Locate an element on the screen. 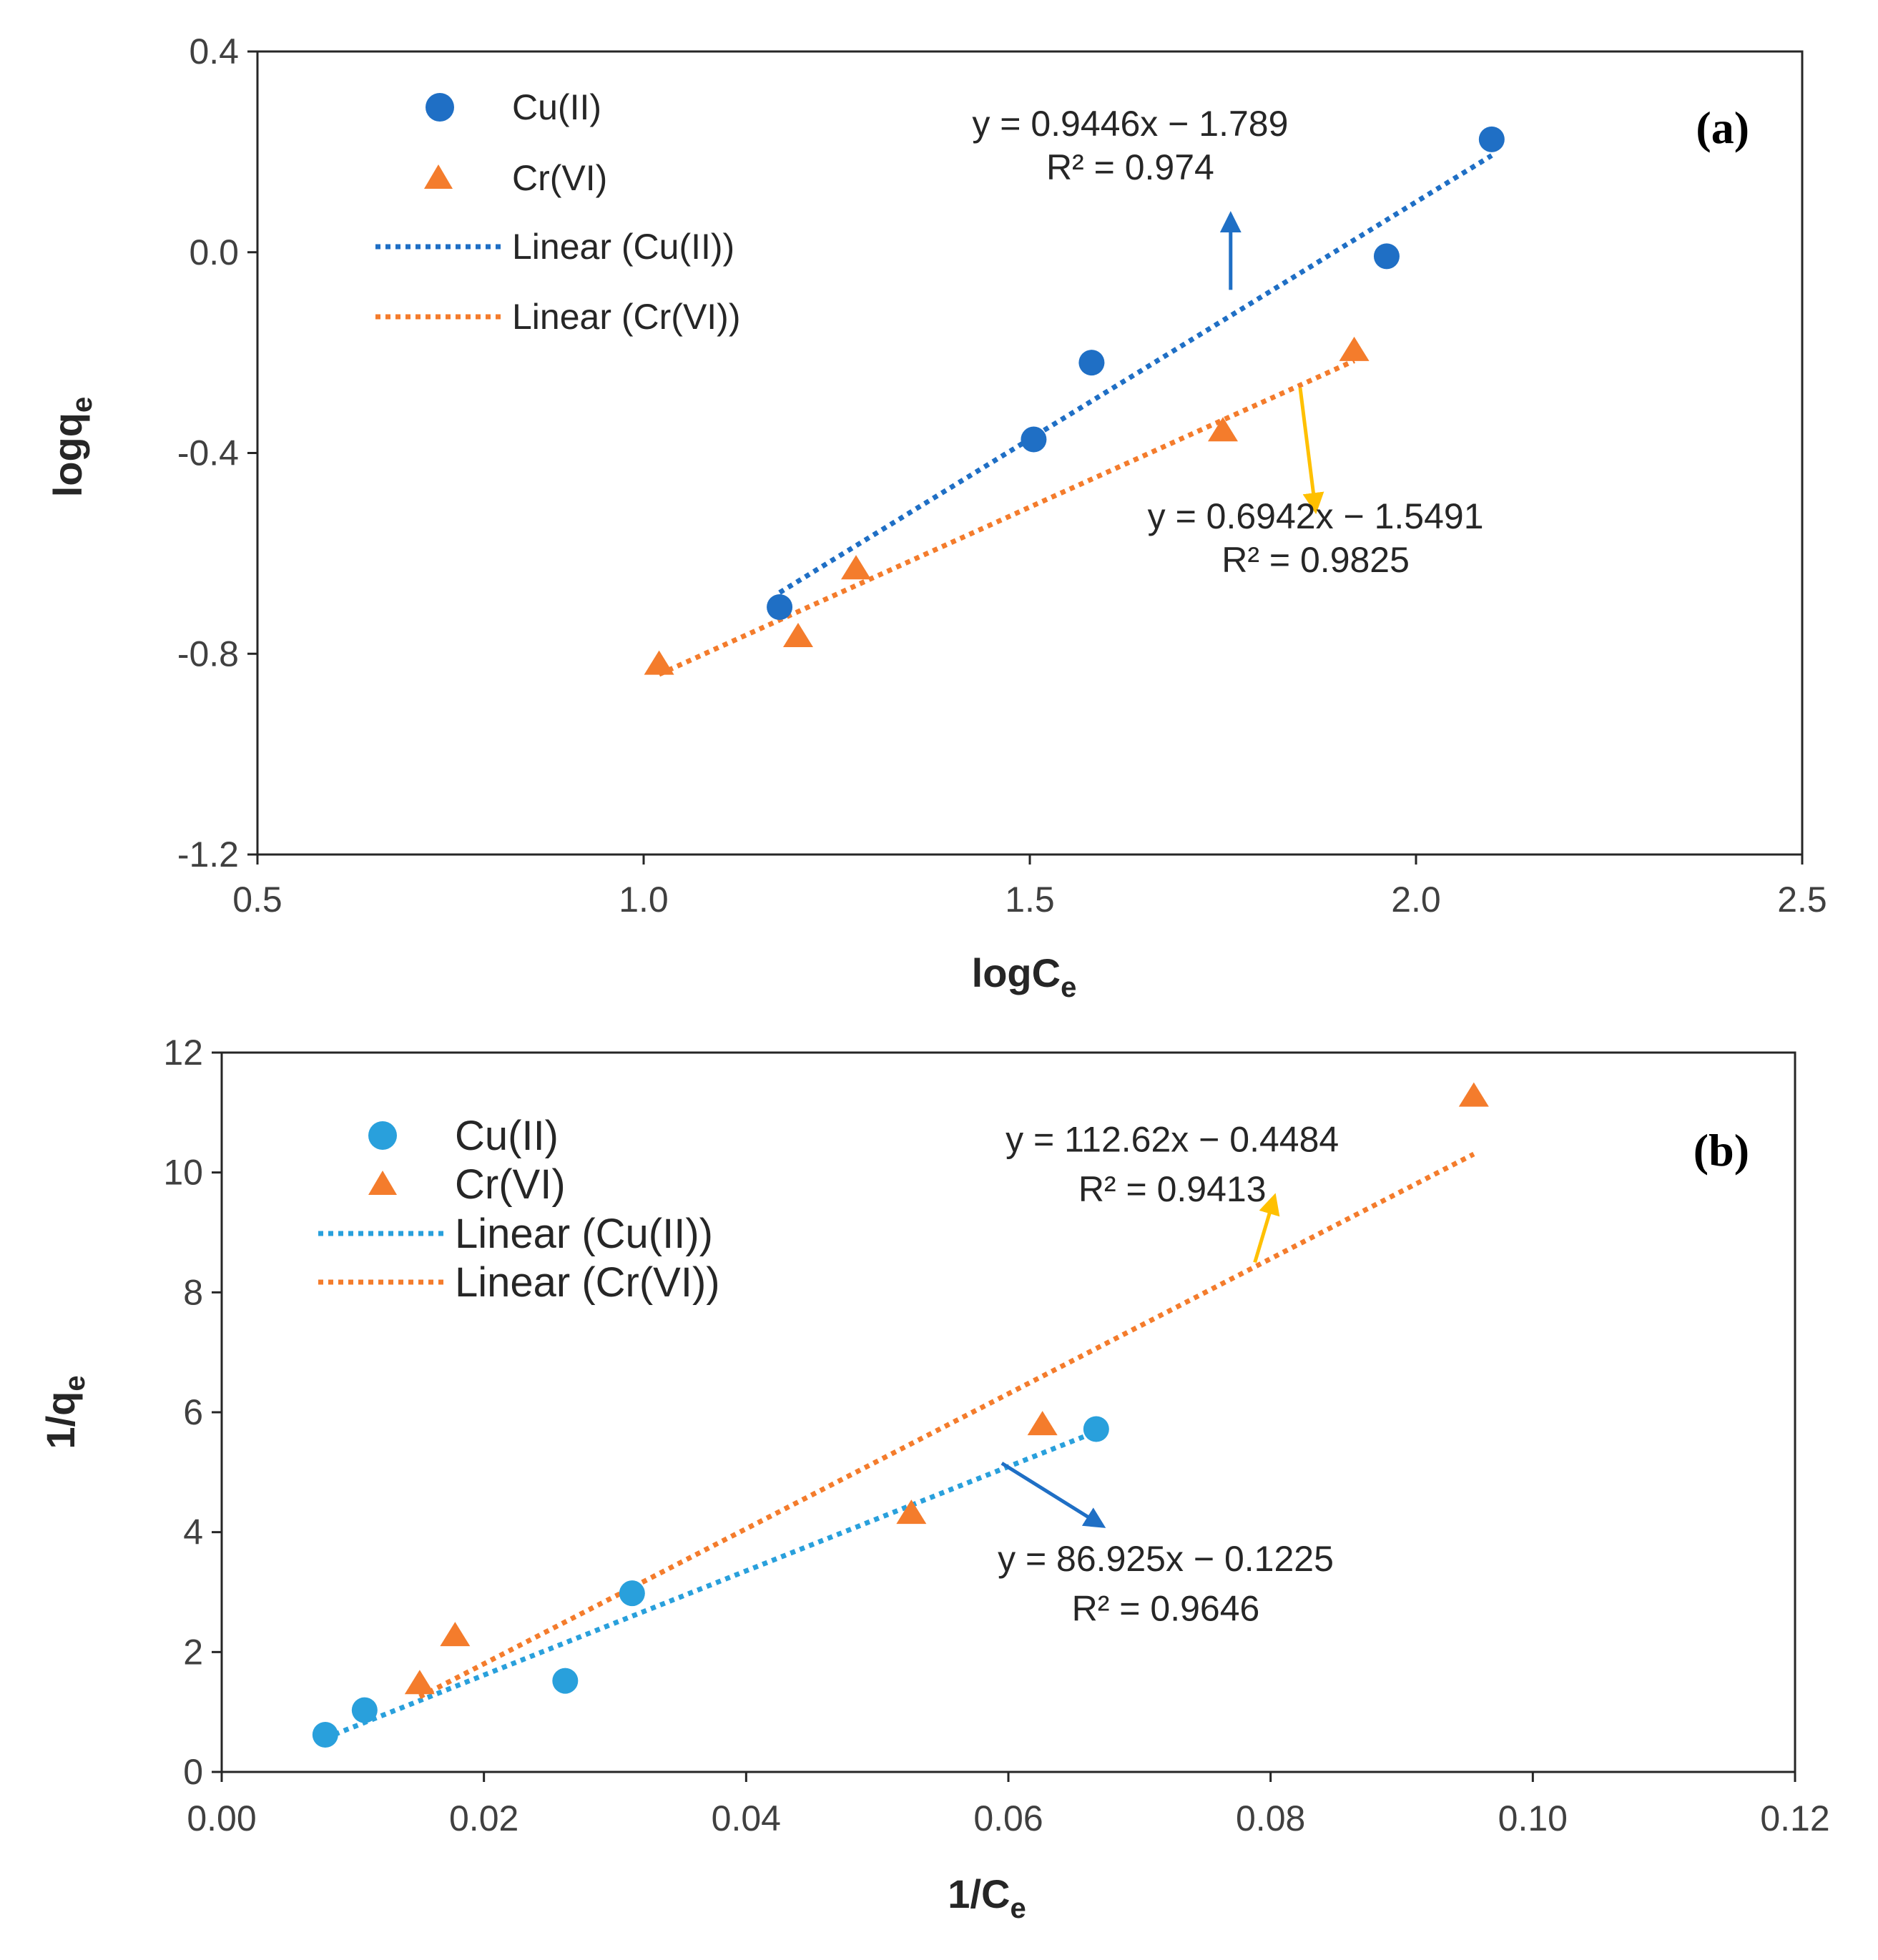 This screenshot has height=1960, width=1878. x-tick-label: 0.06 is located at coordinates (1008, 1818).